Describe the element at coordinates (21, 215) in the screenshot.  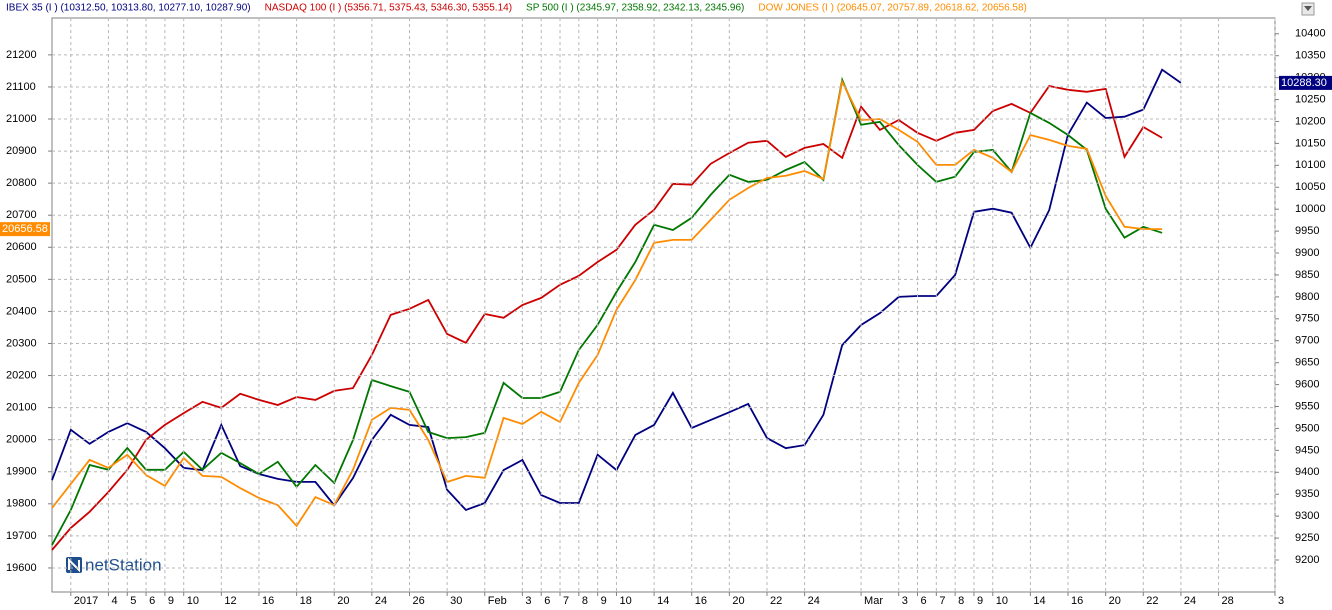
I see `y-tick-label: 20700` at that location.